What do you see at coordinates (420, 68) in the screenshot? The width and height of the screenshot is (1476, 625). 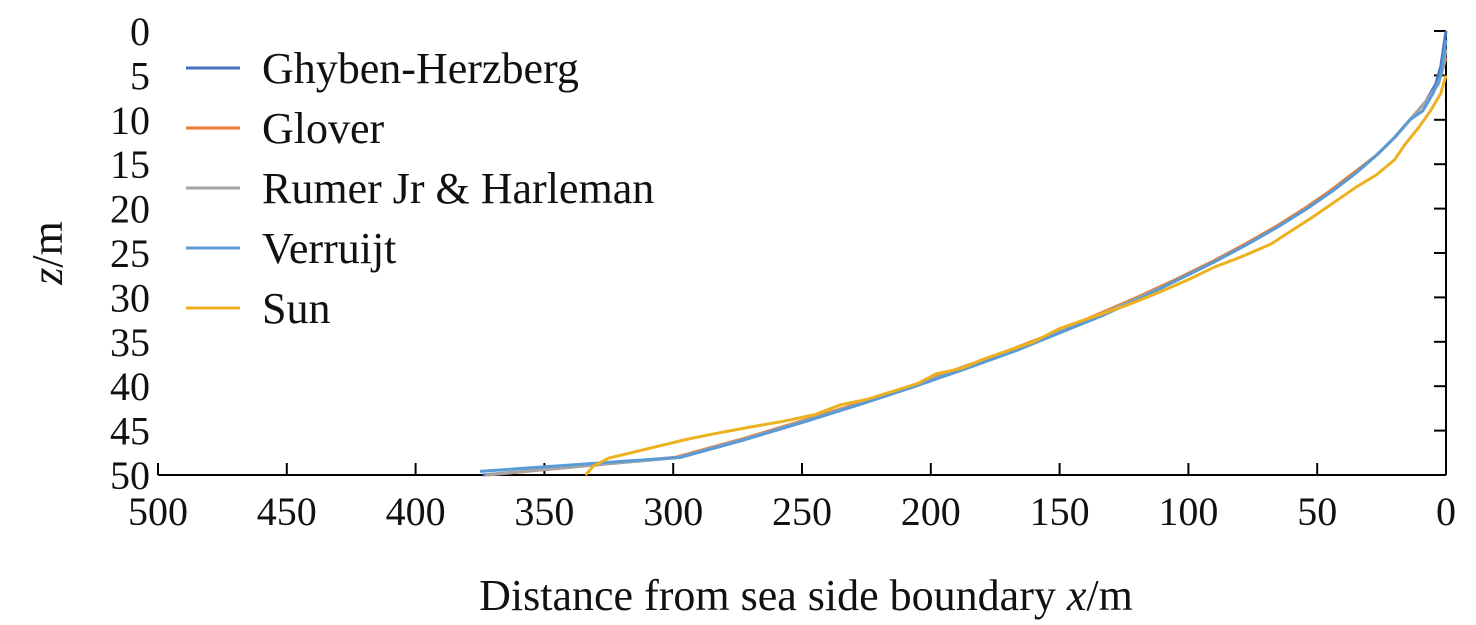 I see `legend-label: Ghyben-Herzberg` at bounding box center [420, 68].